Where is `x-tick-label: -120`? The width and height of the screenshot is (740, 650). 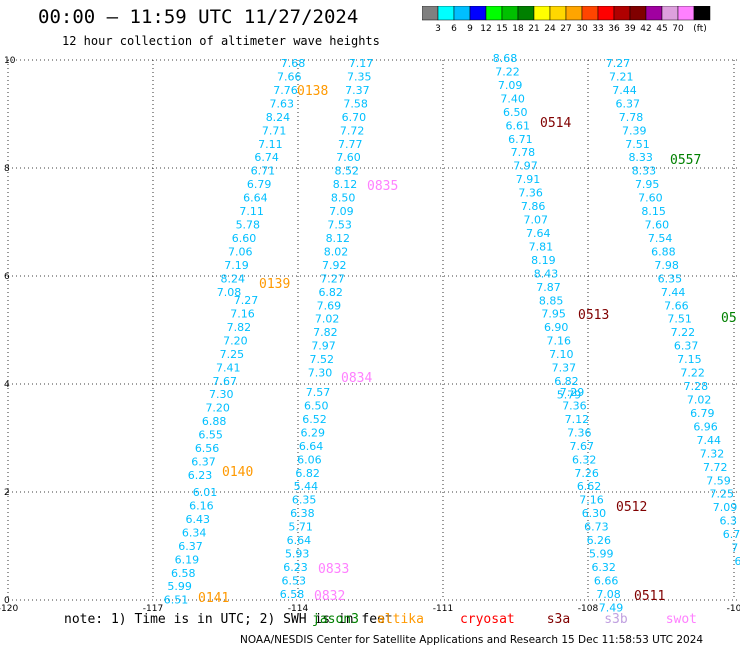
x-tick-label: -120 is located at coordinates (9, 608).